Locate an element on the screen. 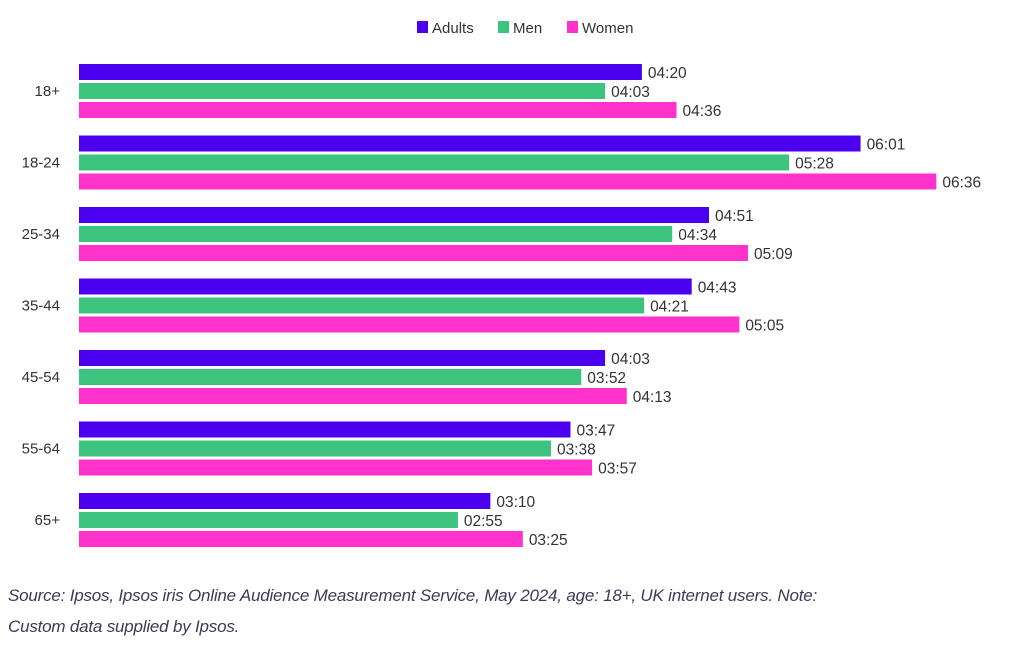 This screenshot has height=656, width=1024. category-label: 45-54 is located at coordinates (41, 377).